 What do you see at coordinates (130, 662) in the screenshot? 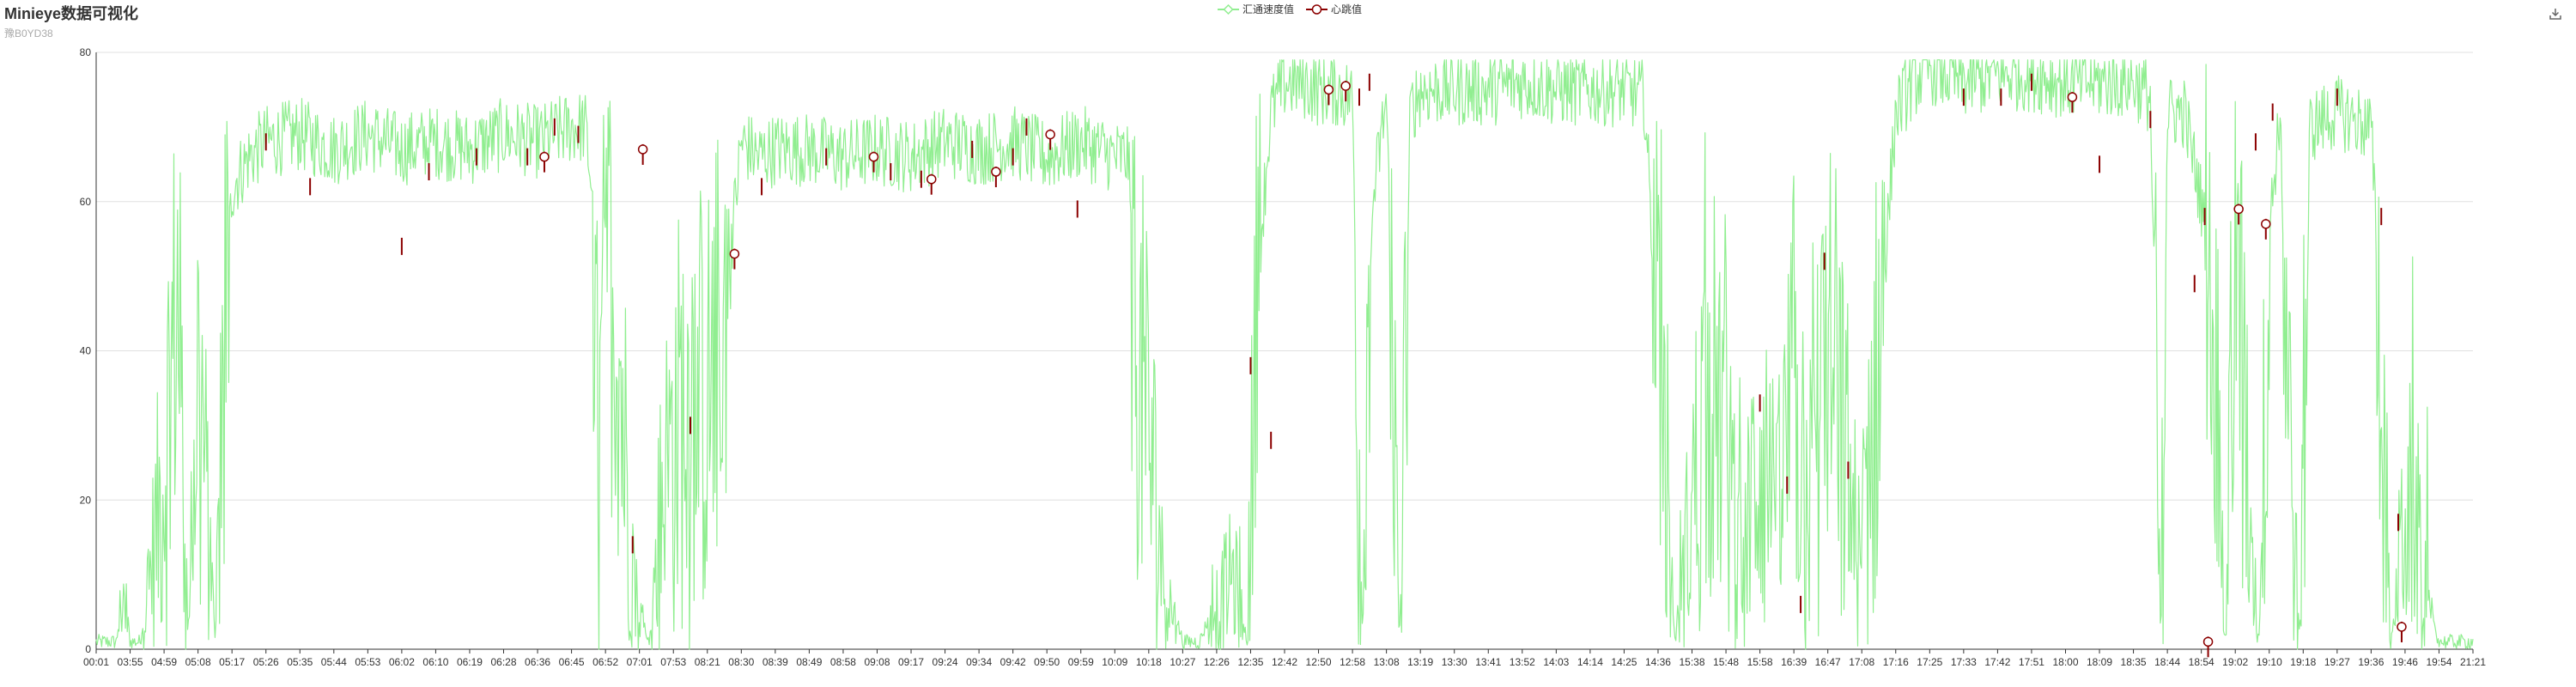
I see `x-tick-label: 03:55` at bounding box center [130, 662].